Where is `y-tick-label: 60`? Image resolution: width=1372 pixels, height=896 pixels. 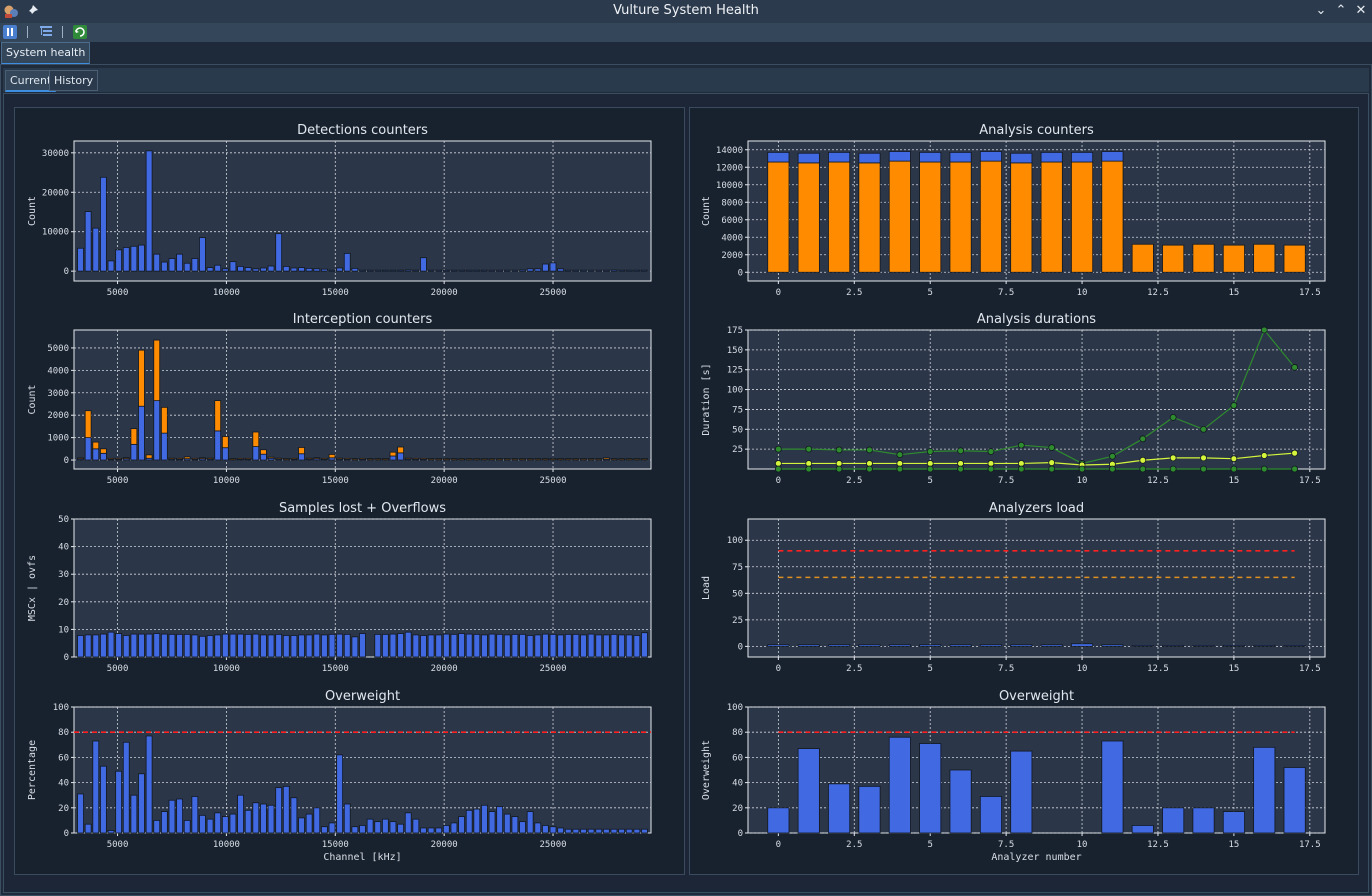
y-tick-label: 60 is located at coordinates (737, 758).